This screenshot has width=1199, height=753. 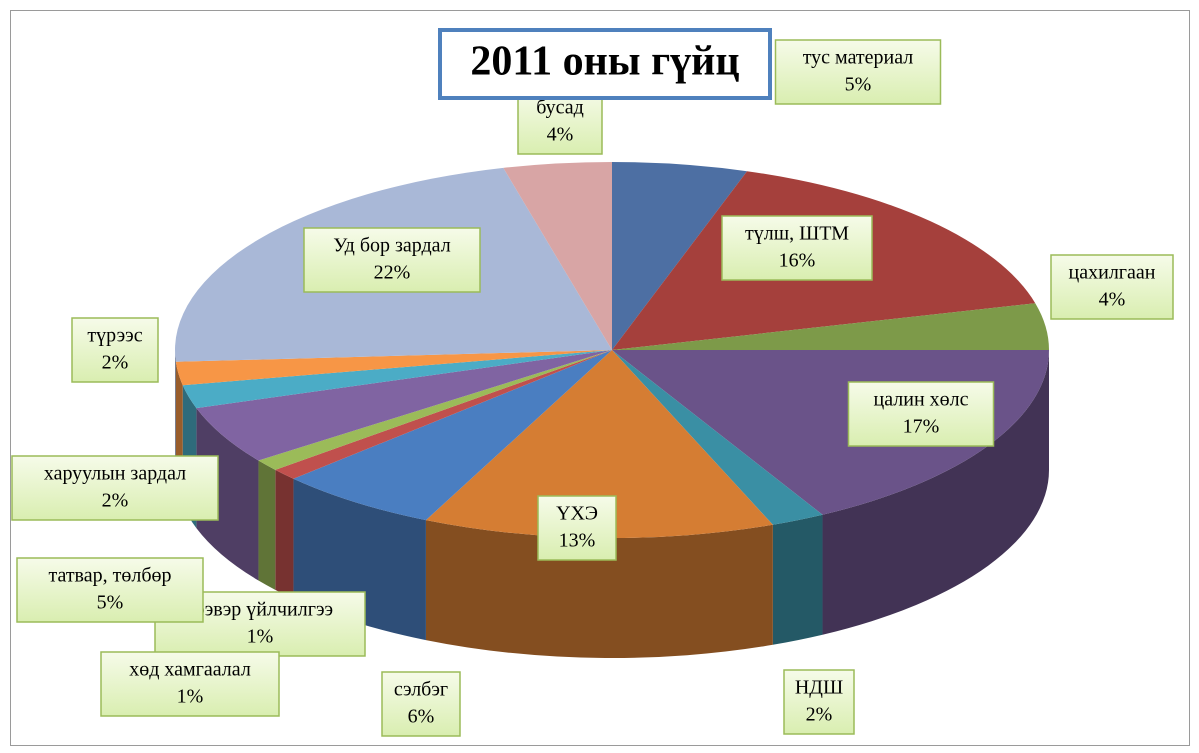 What do you see at coordinates (1112, 273) in the screenshot?
I see `label-category: цахилгаан` at bounding box center [1112, 273].